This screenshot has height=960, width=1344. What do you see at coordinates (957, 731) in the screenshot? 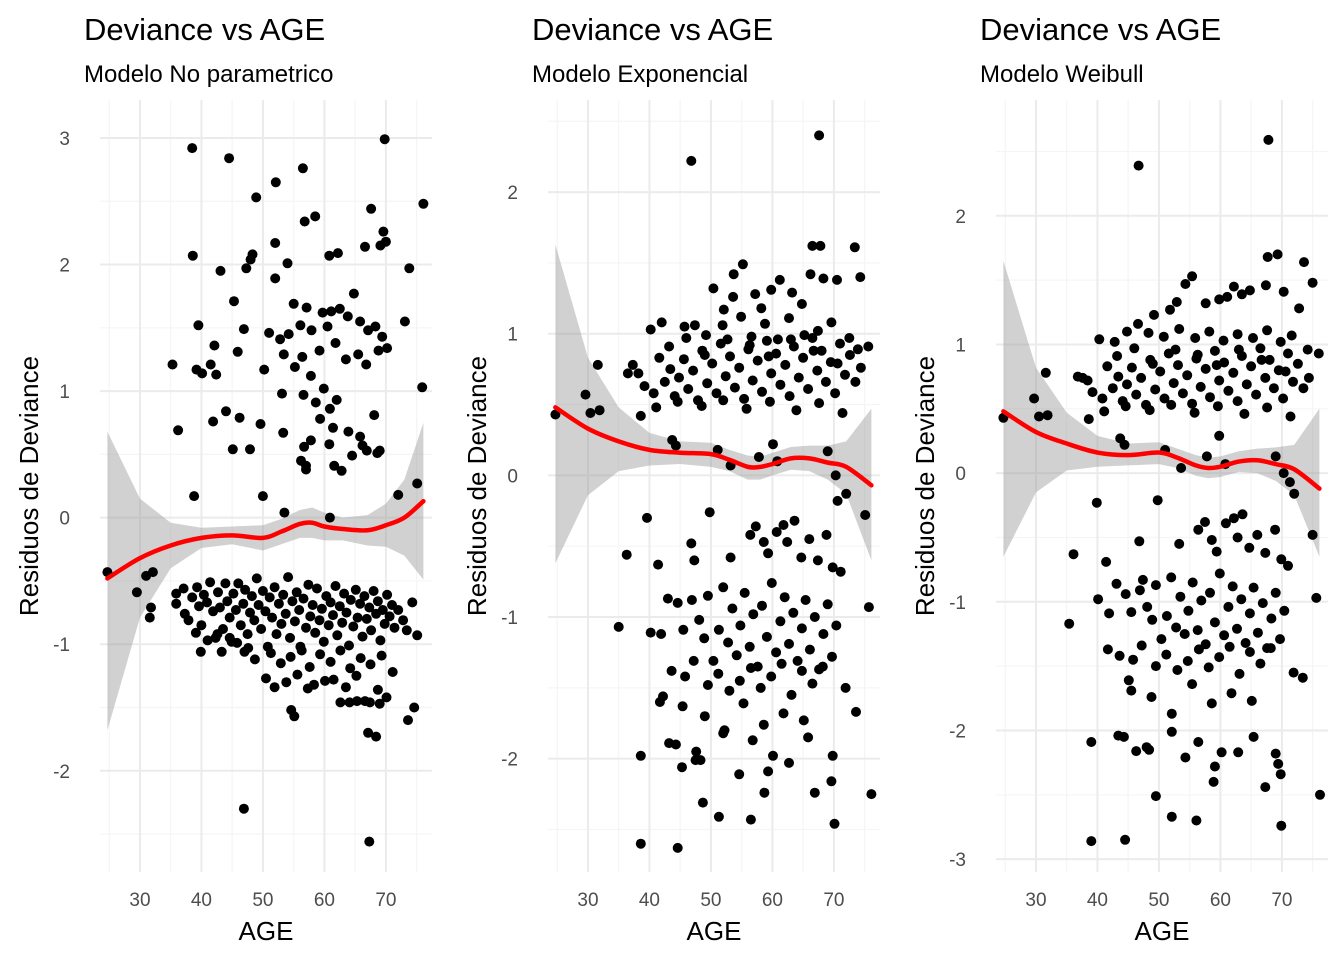
I see `y-tick-label: -2` at bounding box center [957, 731].